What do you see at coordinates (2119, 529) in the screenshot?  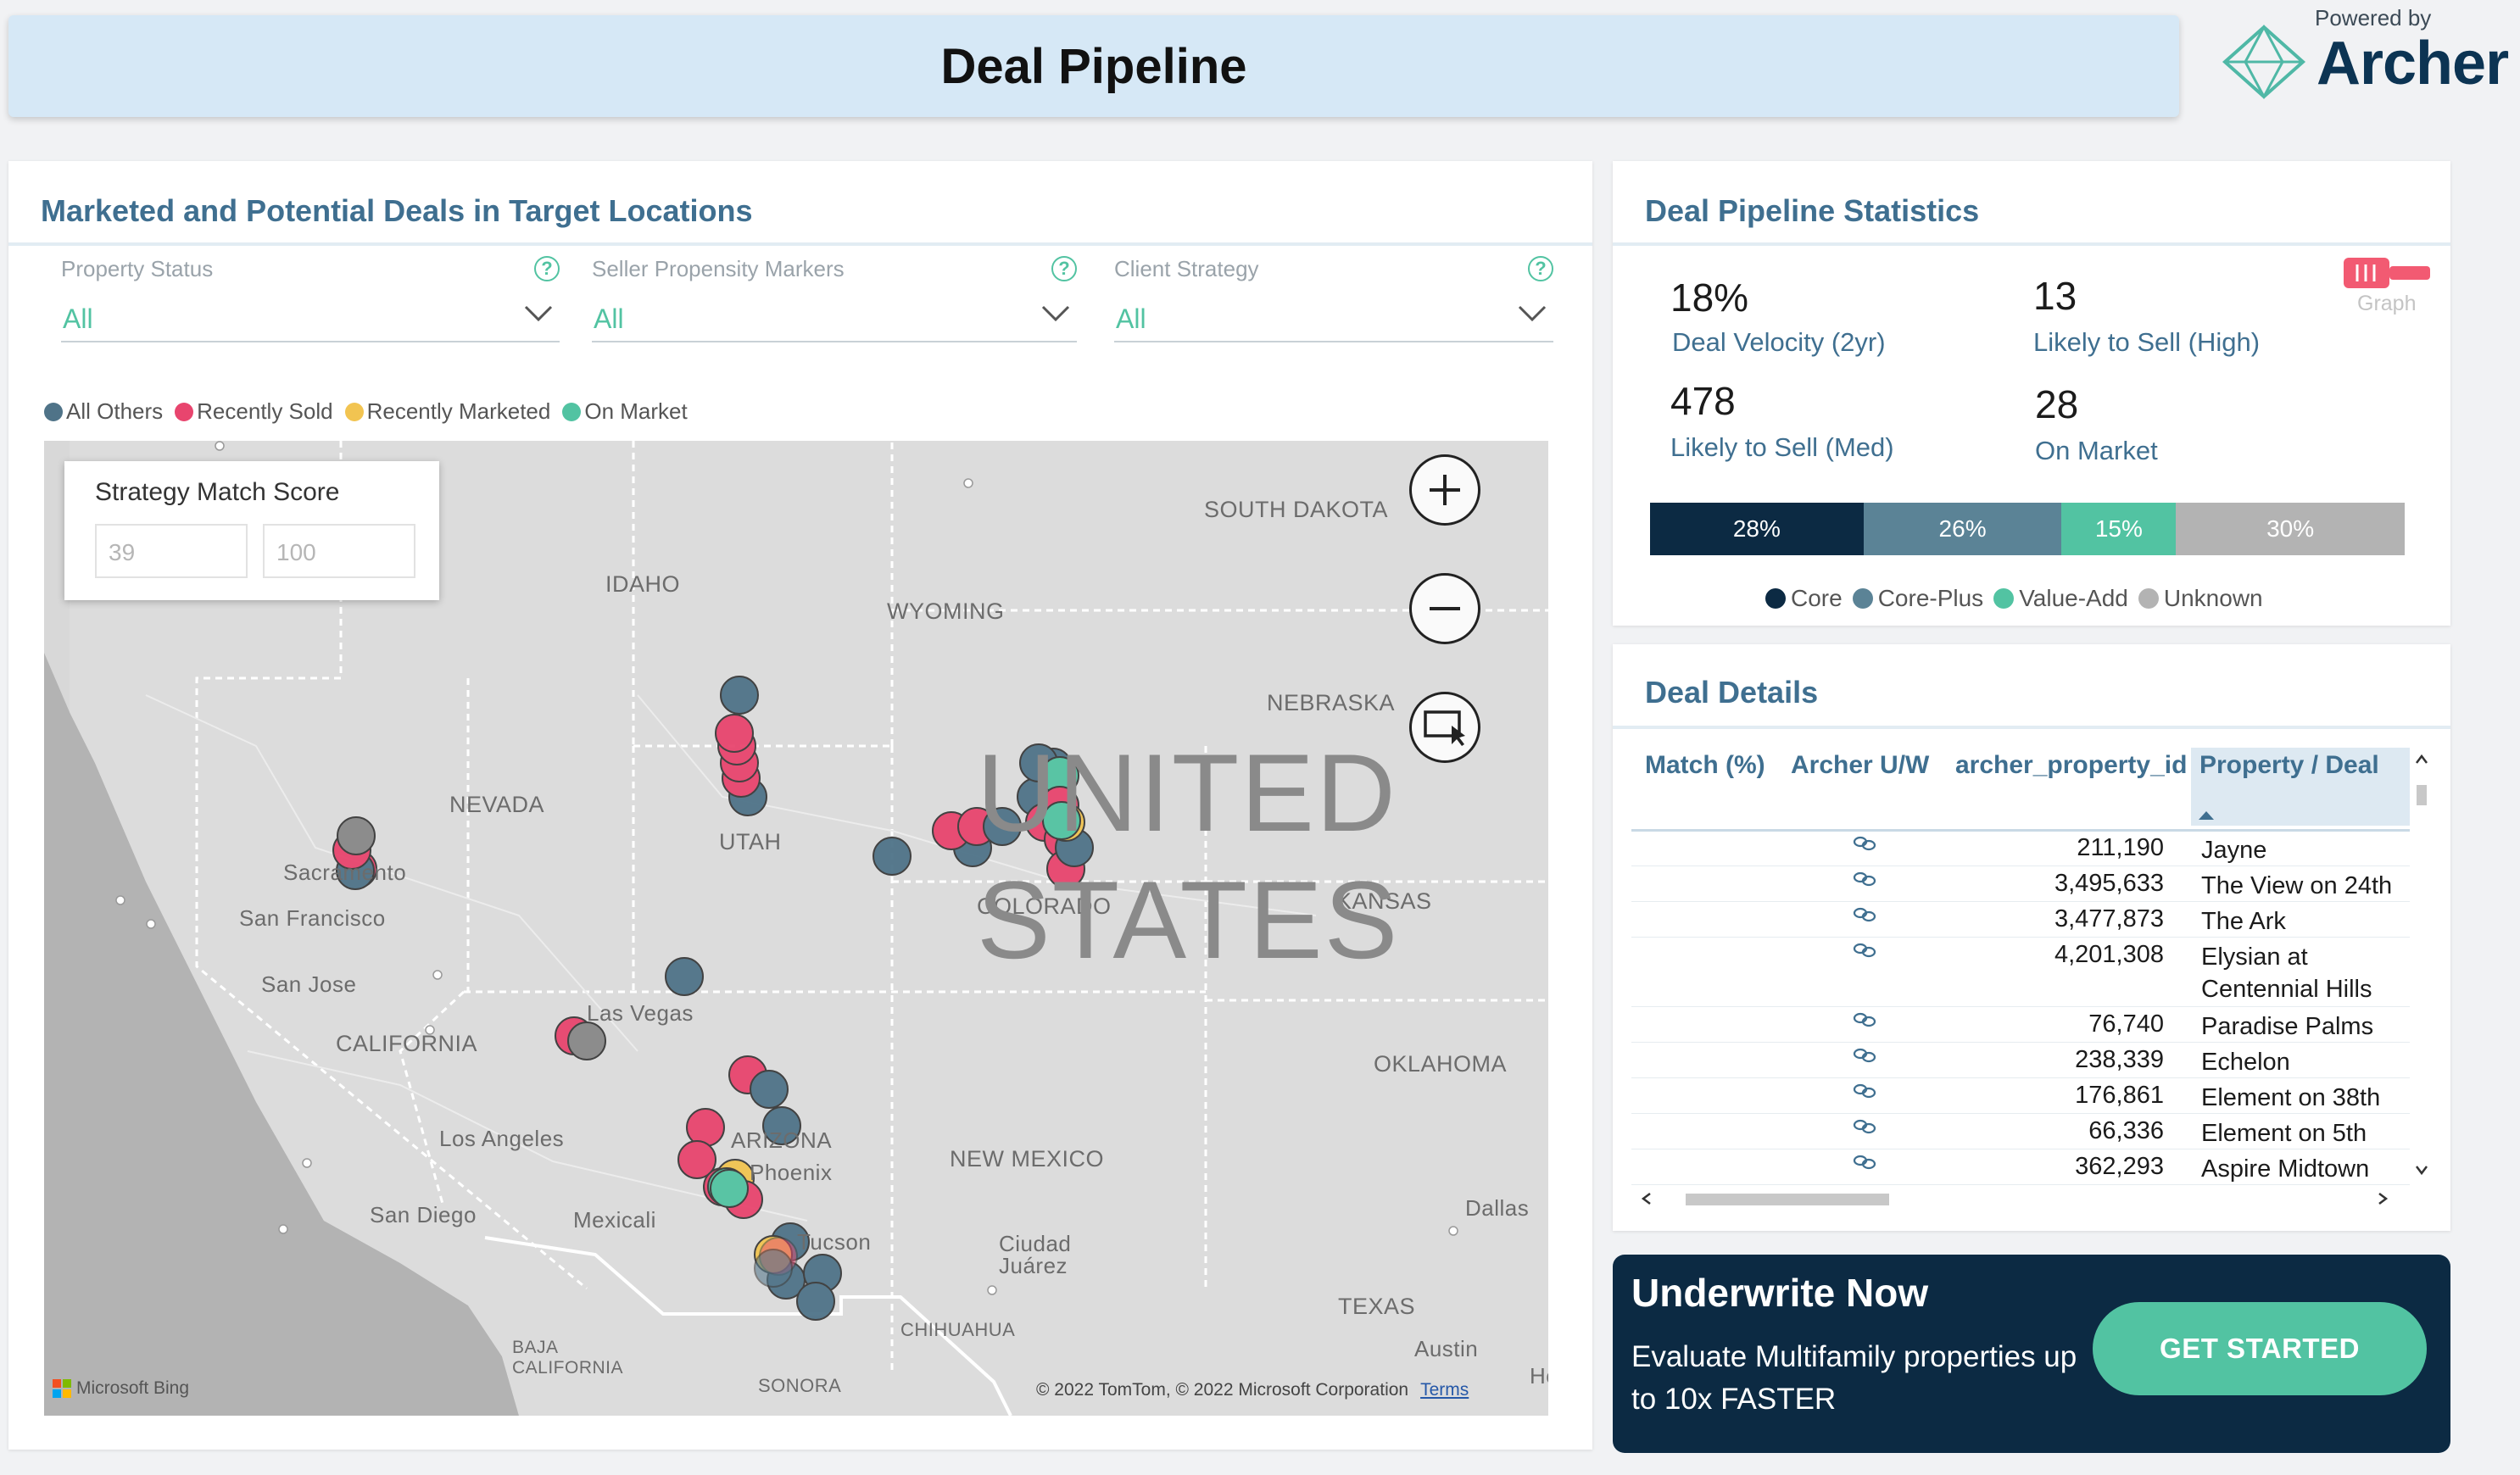 I see `strategy-mix-segment: 15%` at bounding box center [2119, 529].